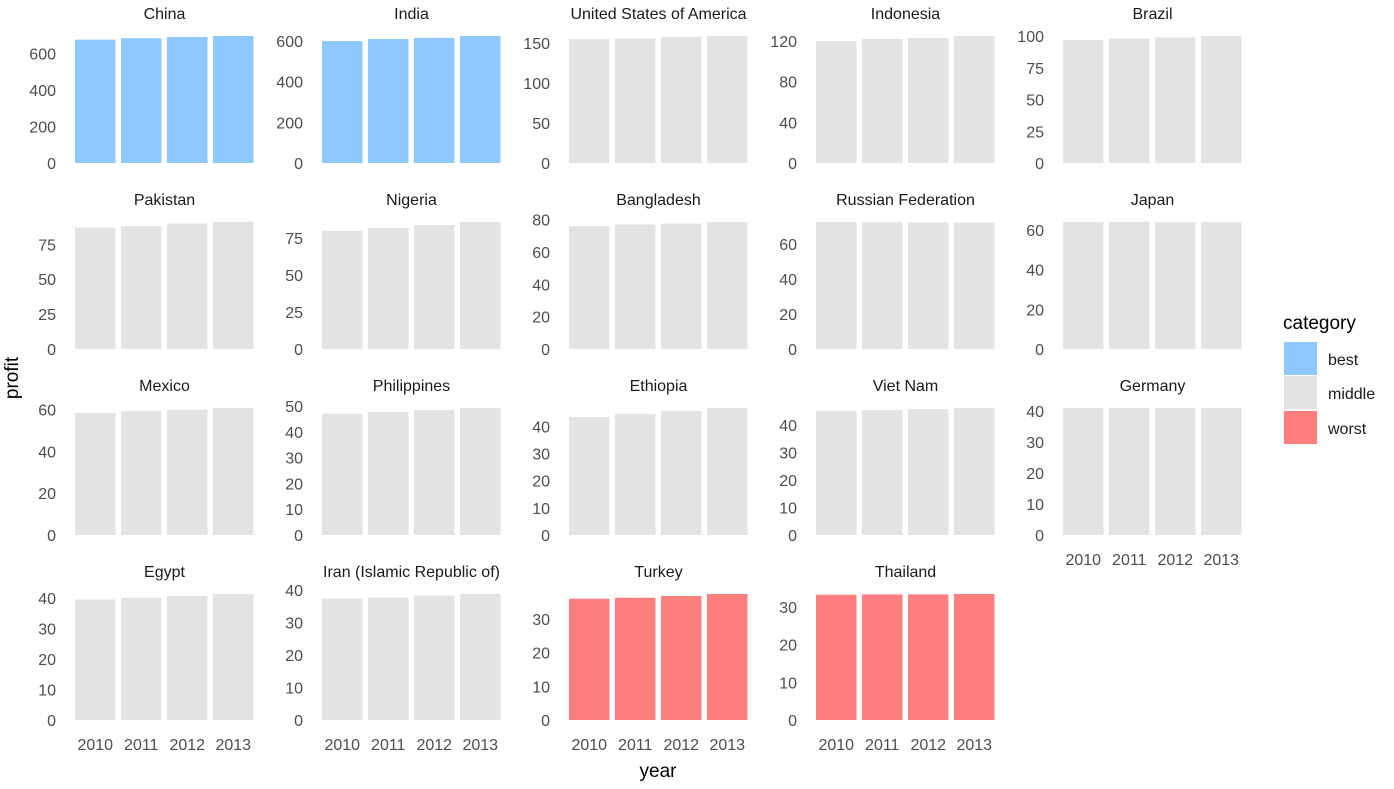 This screenshot has height=789, width=1394. I want to click on panel-egypt: Egypt 0 10 20 30 40 2010 2011 2012 2013, so click(146, 659).